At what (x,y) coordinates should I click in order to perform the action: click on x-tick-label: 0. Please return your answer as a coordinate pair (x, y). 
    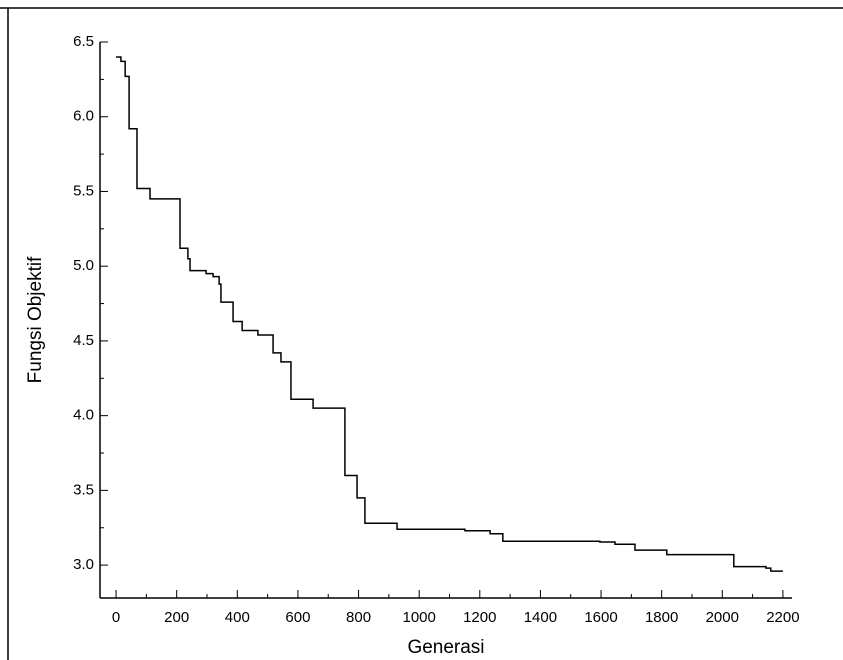
    Looking at the image, I should click on (116, 617).